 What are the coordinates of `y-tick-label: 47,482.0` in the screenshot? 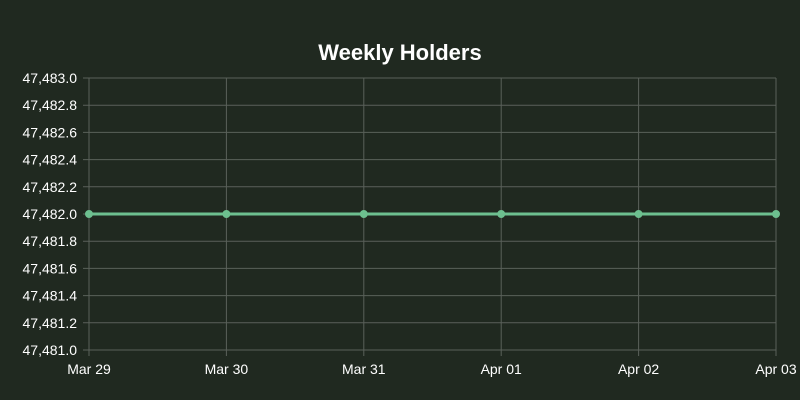 It's located at (50, 214).